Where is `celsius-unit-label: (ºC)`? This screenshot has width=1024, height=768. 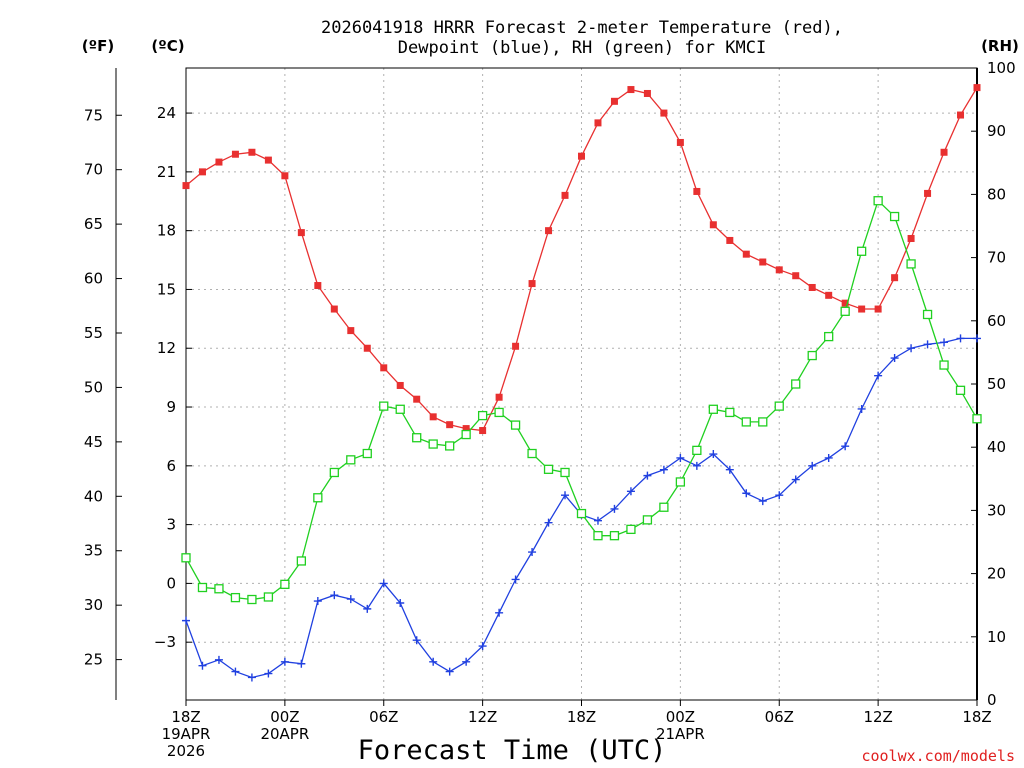
celsius-unit-label: (ºC) is located at coordinates (167, 46).